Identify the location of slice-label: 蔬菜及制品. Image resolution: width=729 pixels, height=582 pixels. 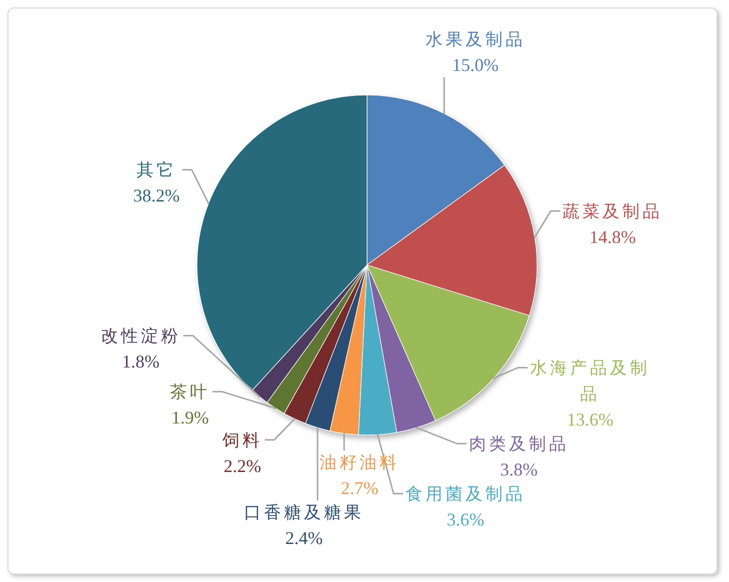
(612, 212).